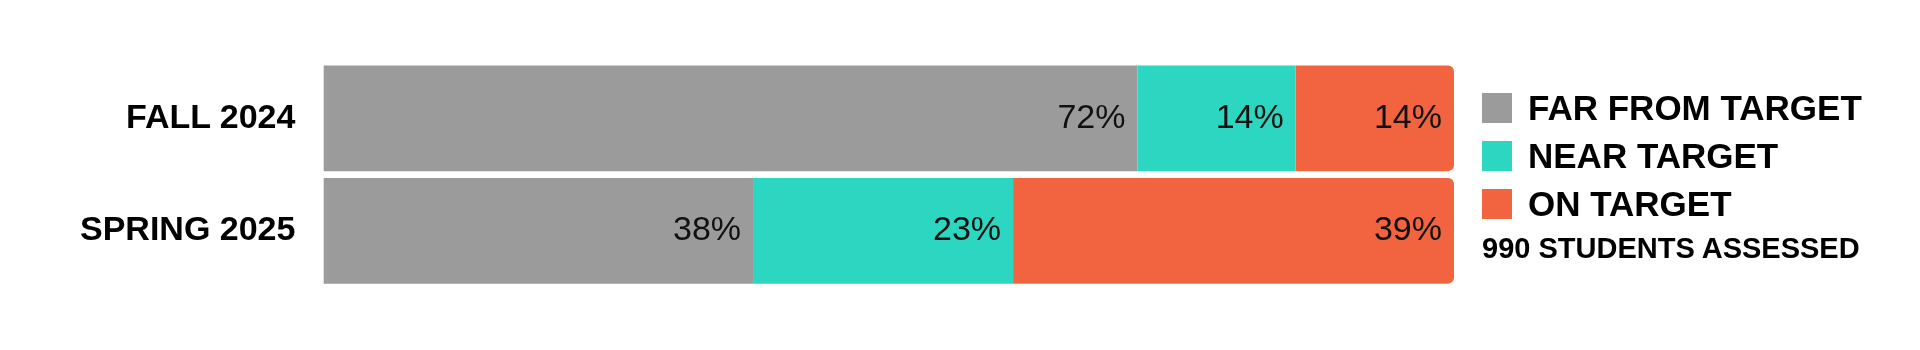  What do you see at coordinates (1630, 204) in the screenshot?
I see `legend-label: ON TARGET` at bounding box center [1630, 204].